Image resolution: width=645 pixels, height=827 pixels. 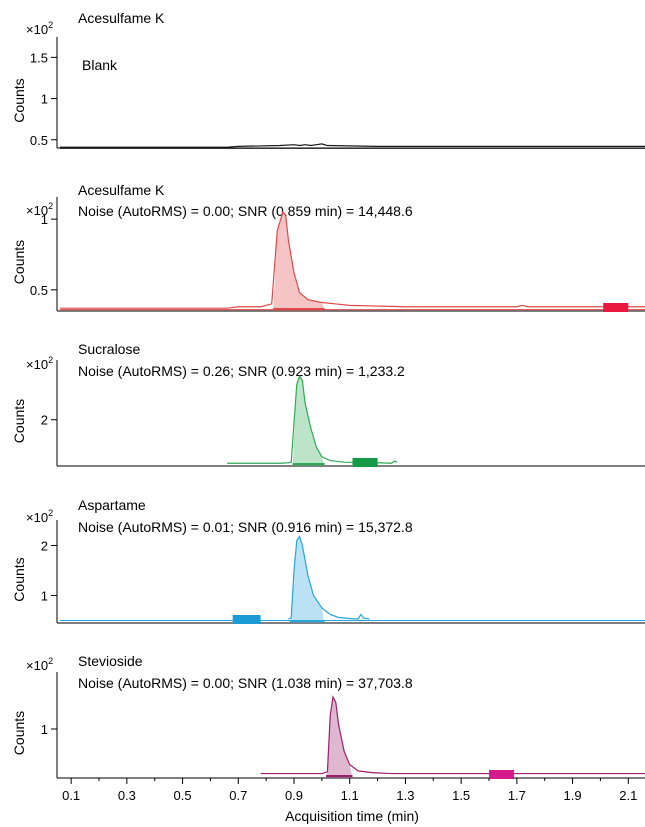 What do you see at coordinates (517, 795) in the screenshot?
I see `x-tick-label: 1.7` at bounding box center [517, 795].